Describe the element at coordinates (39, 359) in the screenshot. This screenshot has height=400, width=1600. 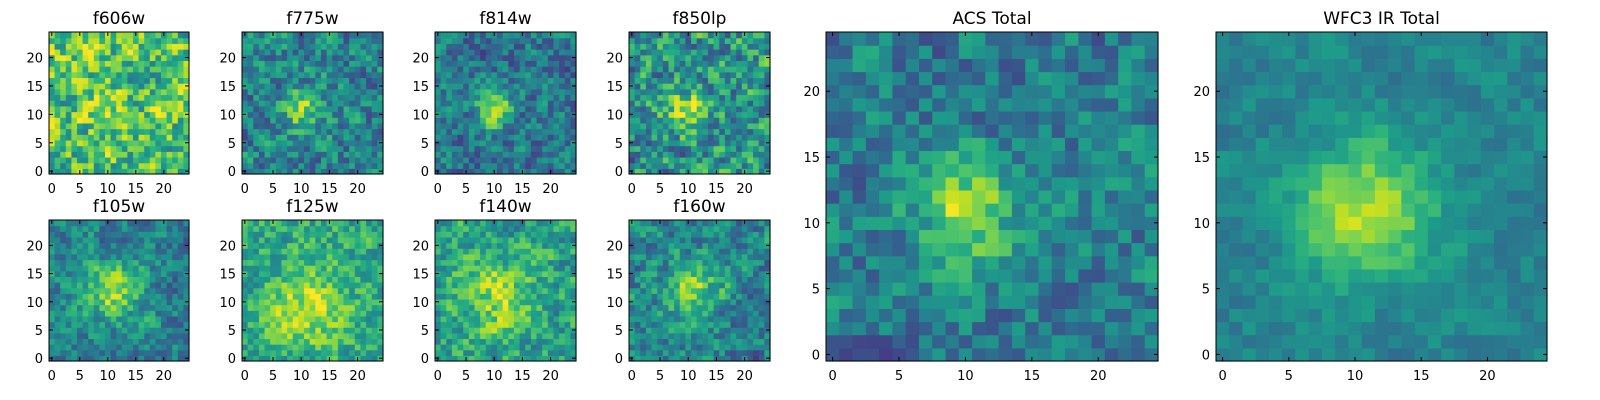
I see `y-tick-label: 0` at that location.